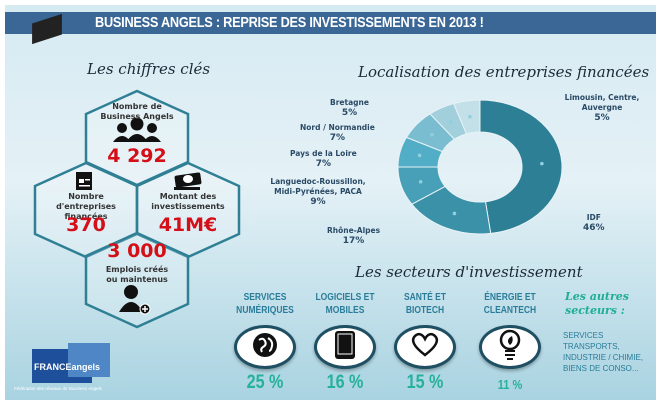  What do you see at coordinates (71, 363) in the screenshot?
I see `franceangels-logo: FRANCEangels` at bounding box center [71, 363].